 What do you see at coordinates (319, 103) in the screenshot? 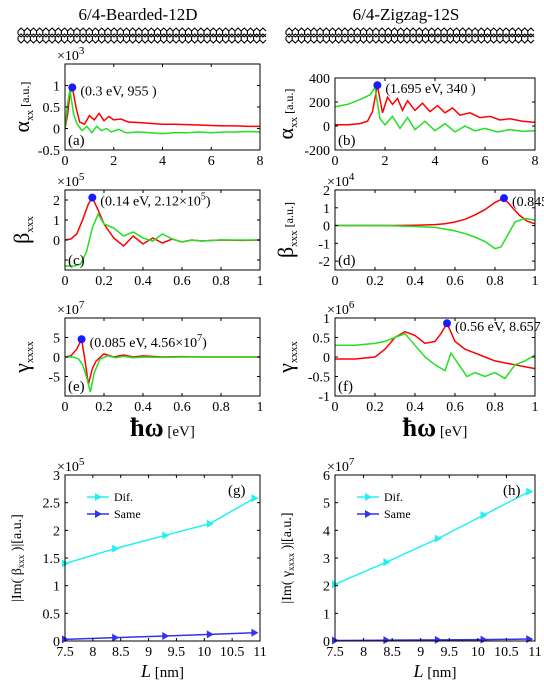
I see `y-tick-label: 200` at bounding box center [319, 103].